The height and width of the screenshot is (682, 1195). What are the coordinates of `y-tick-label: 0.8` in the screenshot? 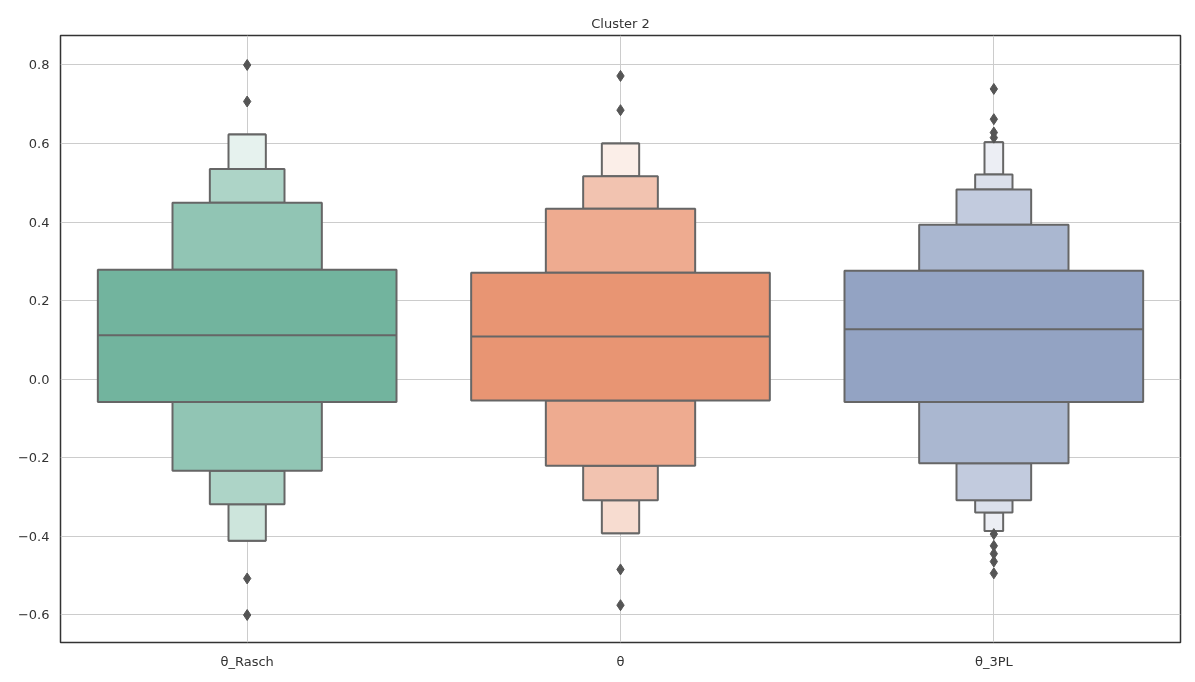 It's located at (39, 65).